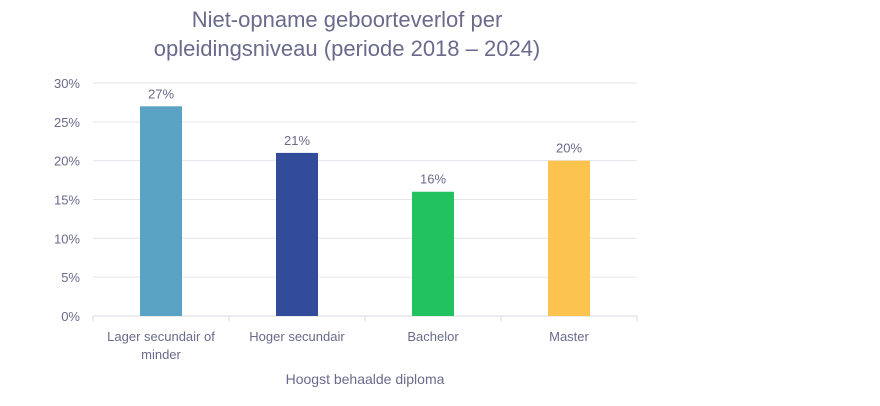 This screenshot has height=406, width=880. What do you see at coordinates (297, 336) in the screenshot?
I see `x-tick-label: Hoger secundair` at bounding box center [297, 336].